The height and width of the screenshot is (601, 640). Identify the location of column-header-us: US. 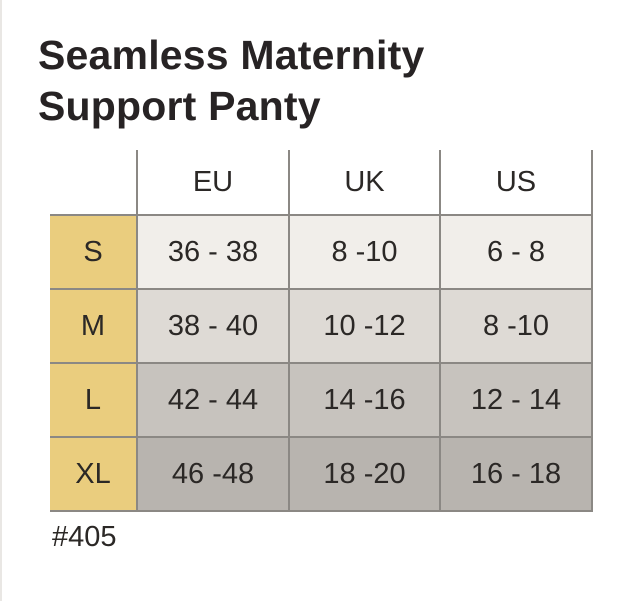
(516, 182).